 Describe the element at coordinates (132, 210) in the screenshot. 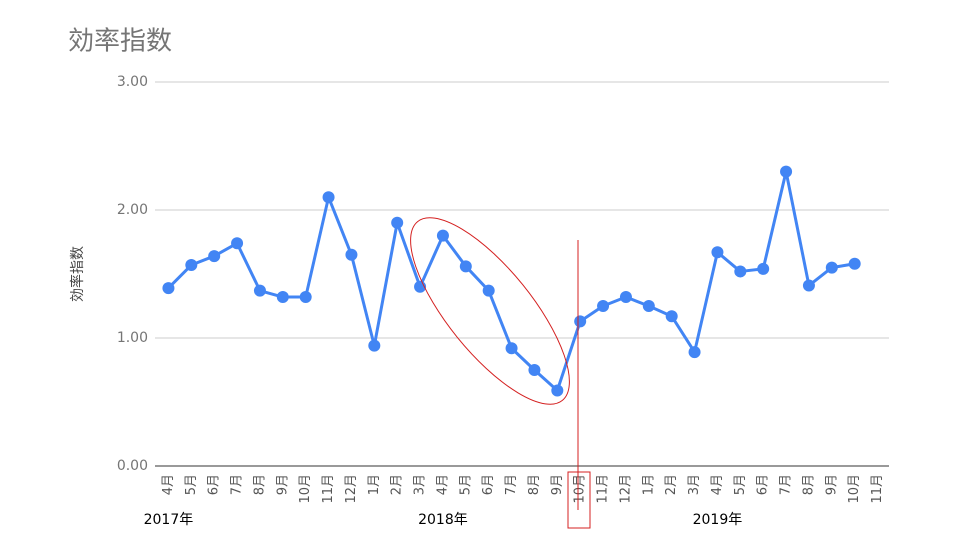

I see `y-tick-label: 2.00` at that location.